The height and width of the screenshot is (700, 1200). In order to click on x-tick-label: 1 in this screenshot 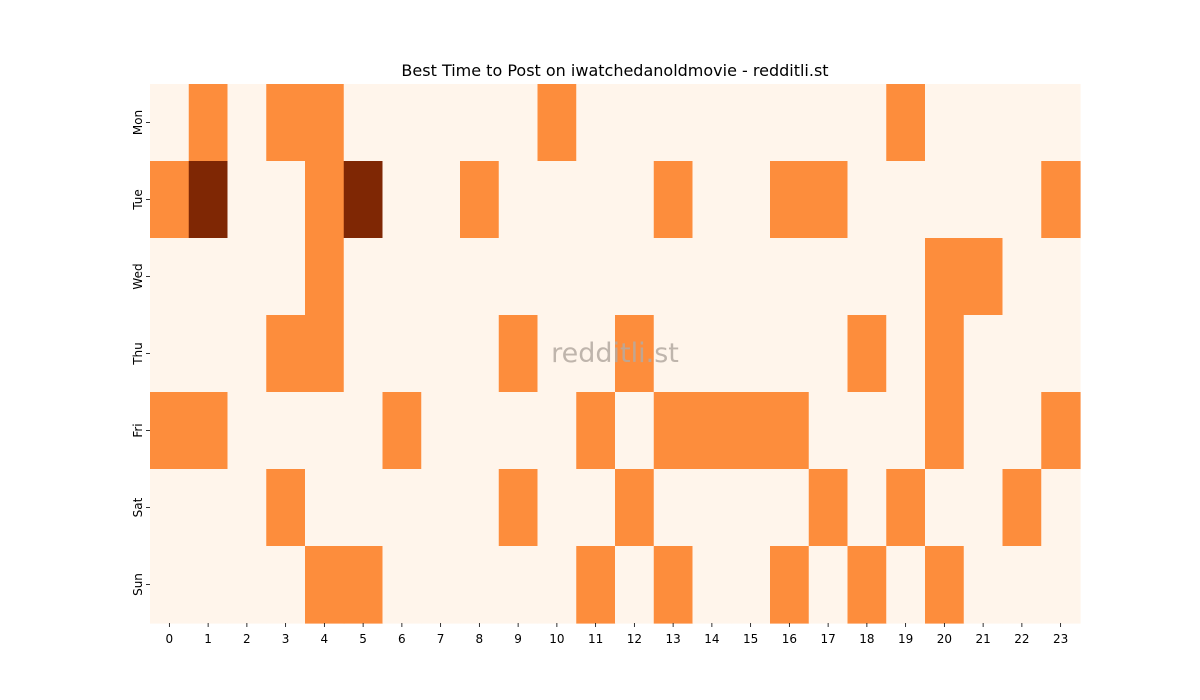, I will do `click(208, 639)`.